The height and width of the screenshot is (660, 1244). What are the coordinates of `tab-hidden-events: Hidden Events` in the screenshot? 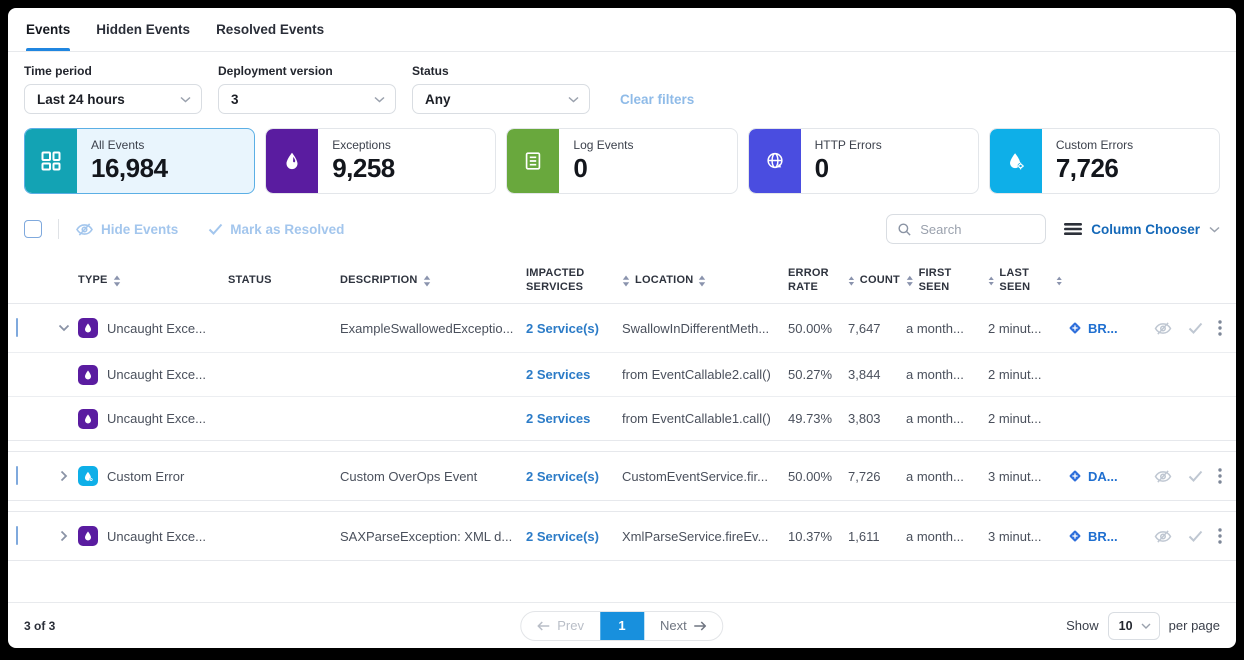 It's located at (143, 29).